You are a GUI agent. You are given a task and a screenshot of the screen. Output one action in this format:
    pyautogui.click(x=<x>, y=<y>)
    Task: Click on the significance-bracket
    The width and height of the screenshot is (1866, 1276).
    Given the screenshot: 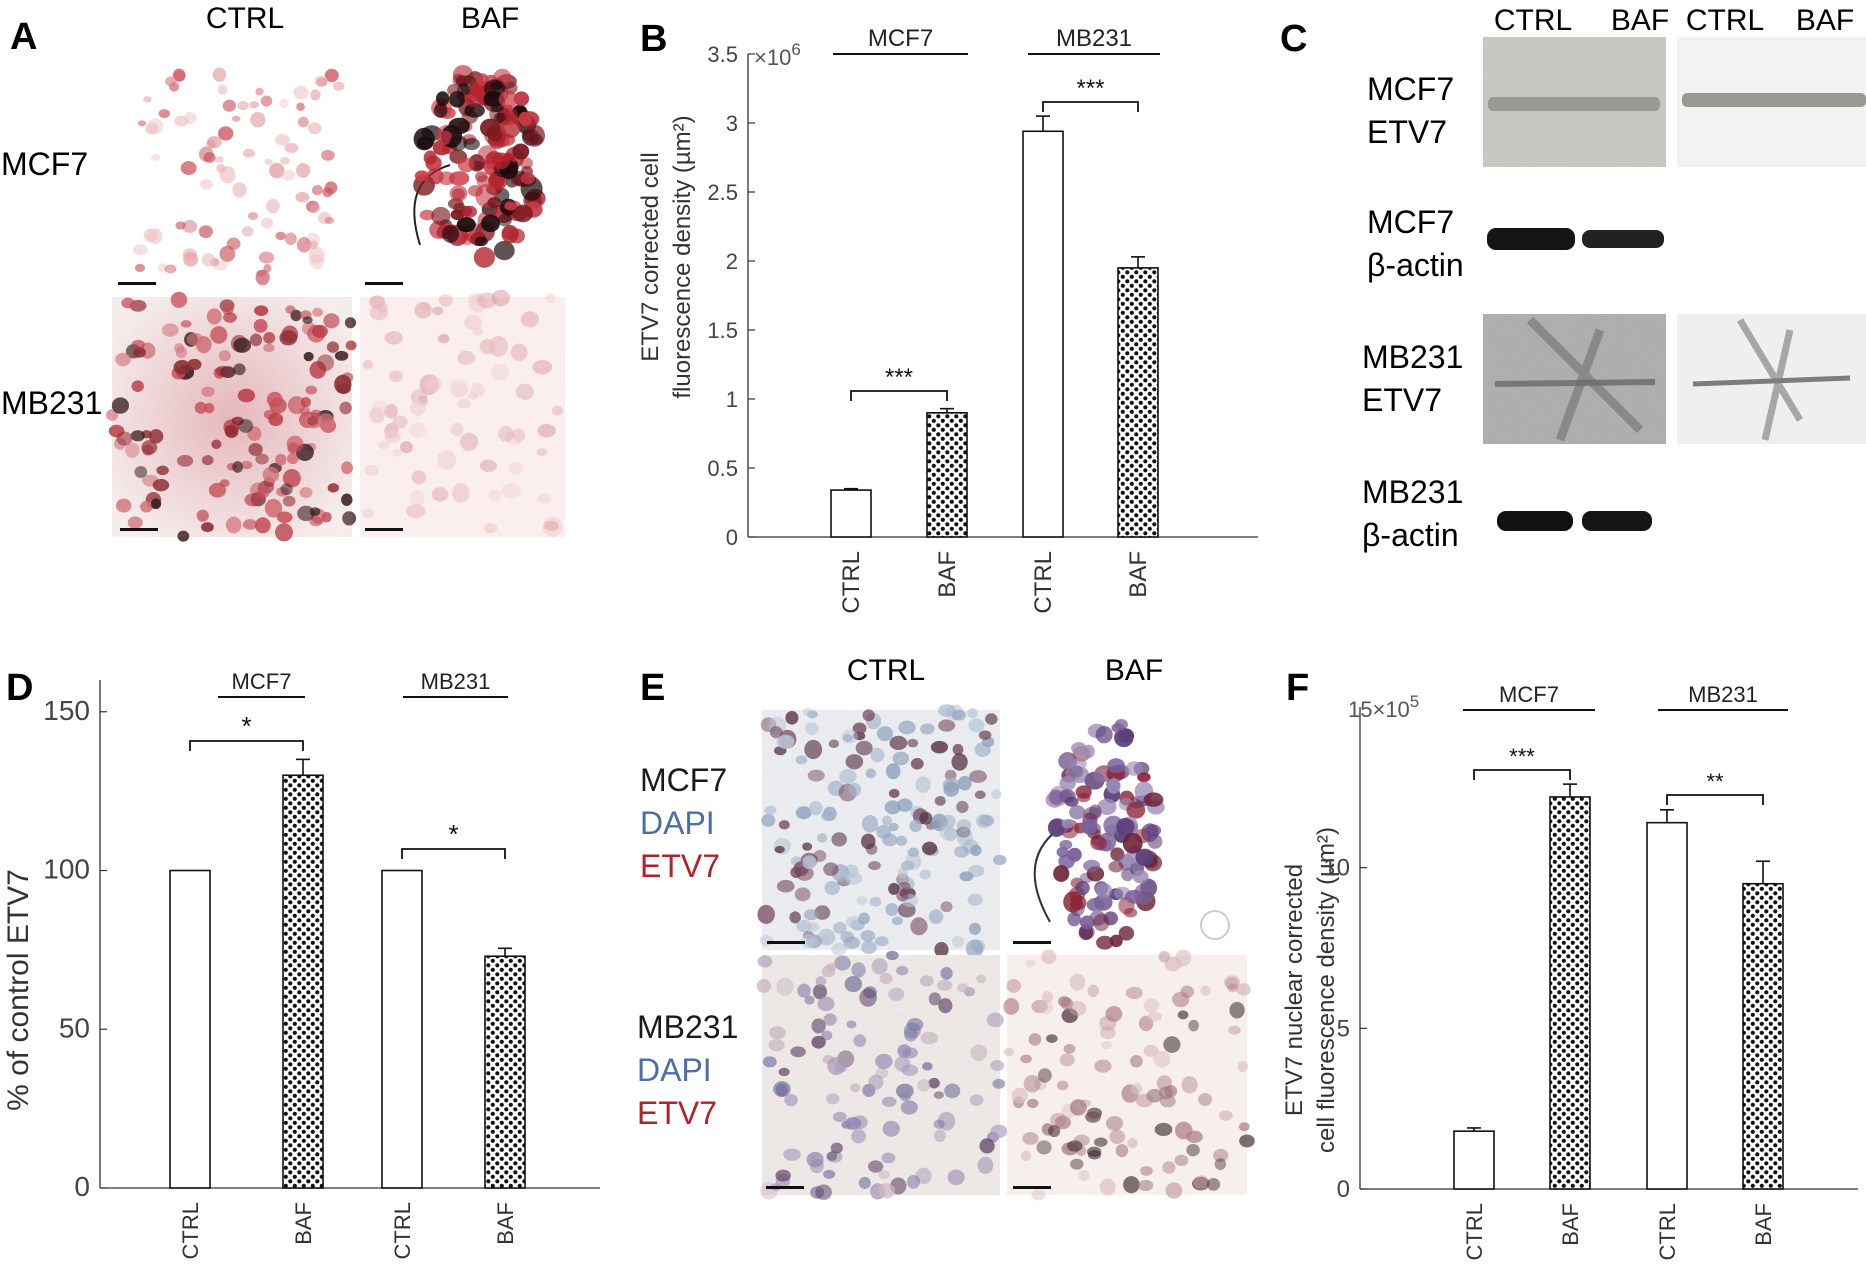 What is the action you would take?
    pyautogui.click(x=1715, y=799)
    